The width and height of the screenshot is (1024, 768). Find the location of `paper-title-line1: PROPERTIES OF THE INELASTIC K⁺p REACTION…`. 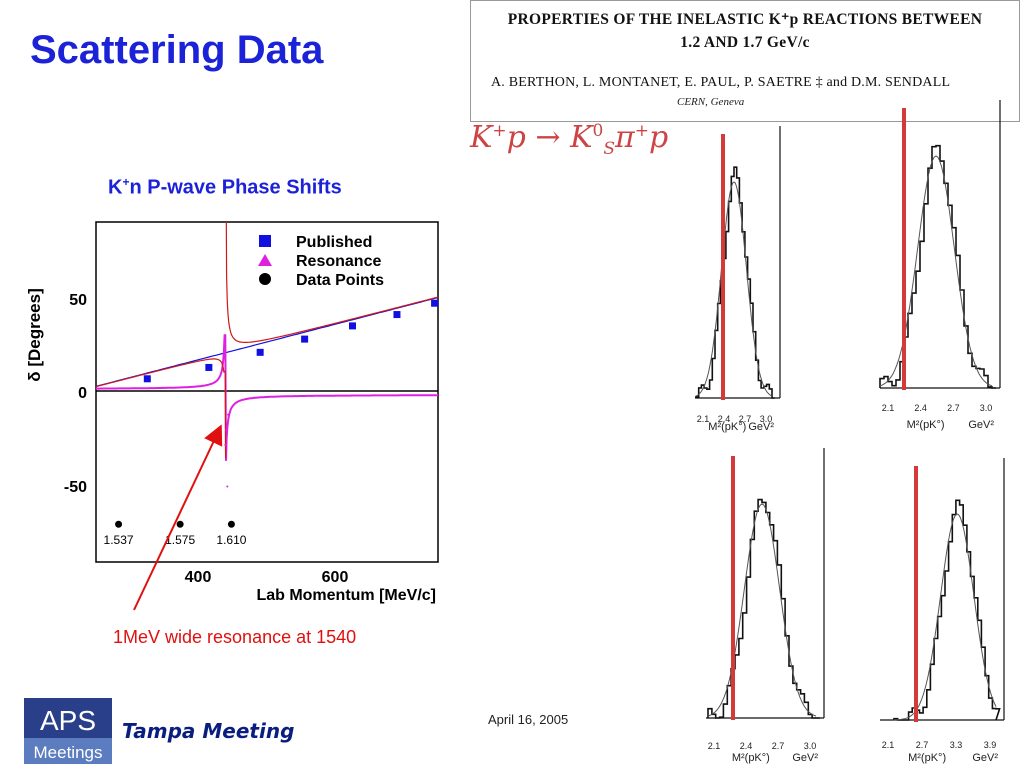

paper-title-line1: PROPERTIES OF THE INELASTIC K⁺p REACTION… is located at coordinates (745, 19).